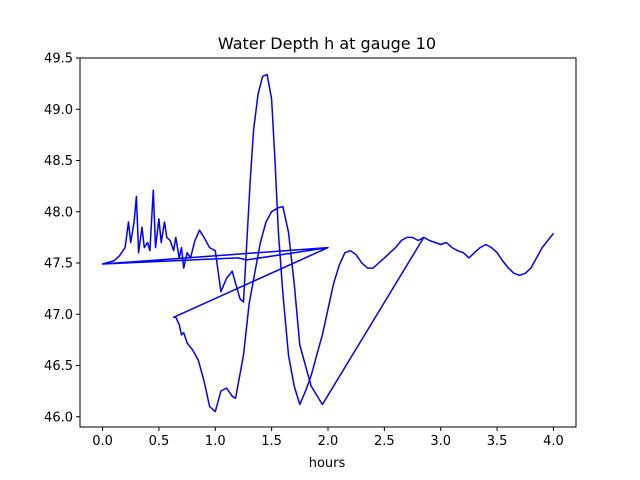  Describe the element at coordinates (553, 441) in the screenshot. I see `x-tick-label: 4.0` at that location.